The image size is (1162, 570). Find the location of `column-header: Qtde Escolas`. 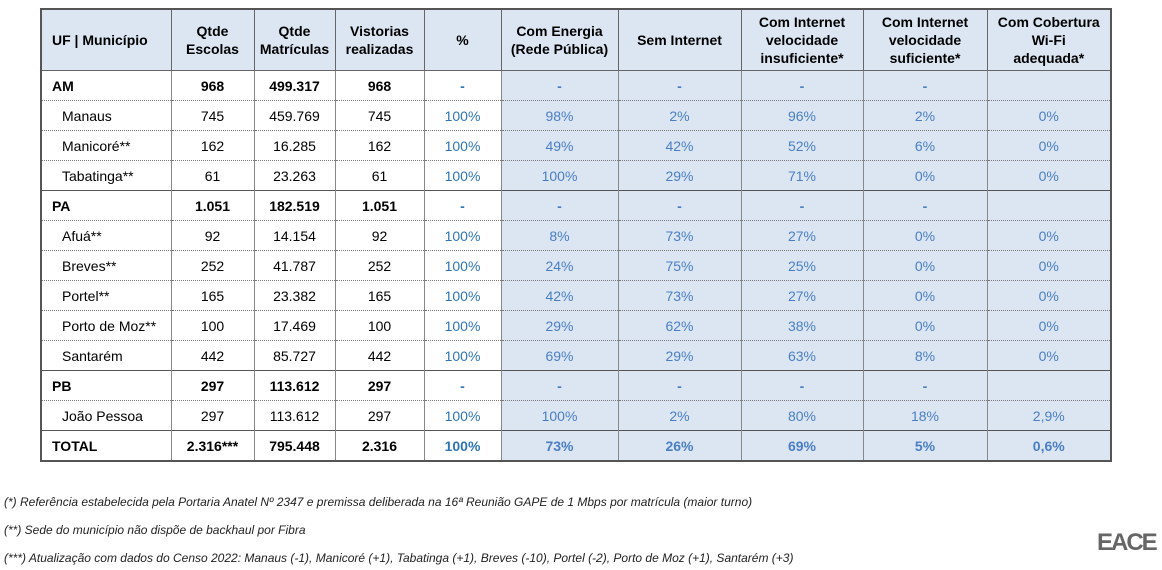

column-header: Qtde Escolas is located at coordinates (212, 39).